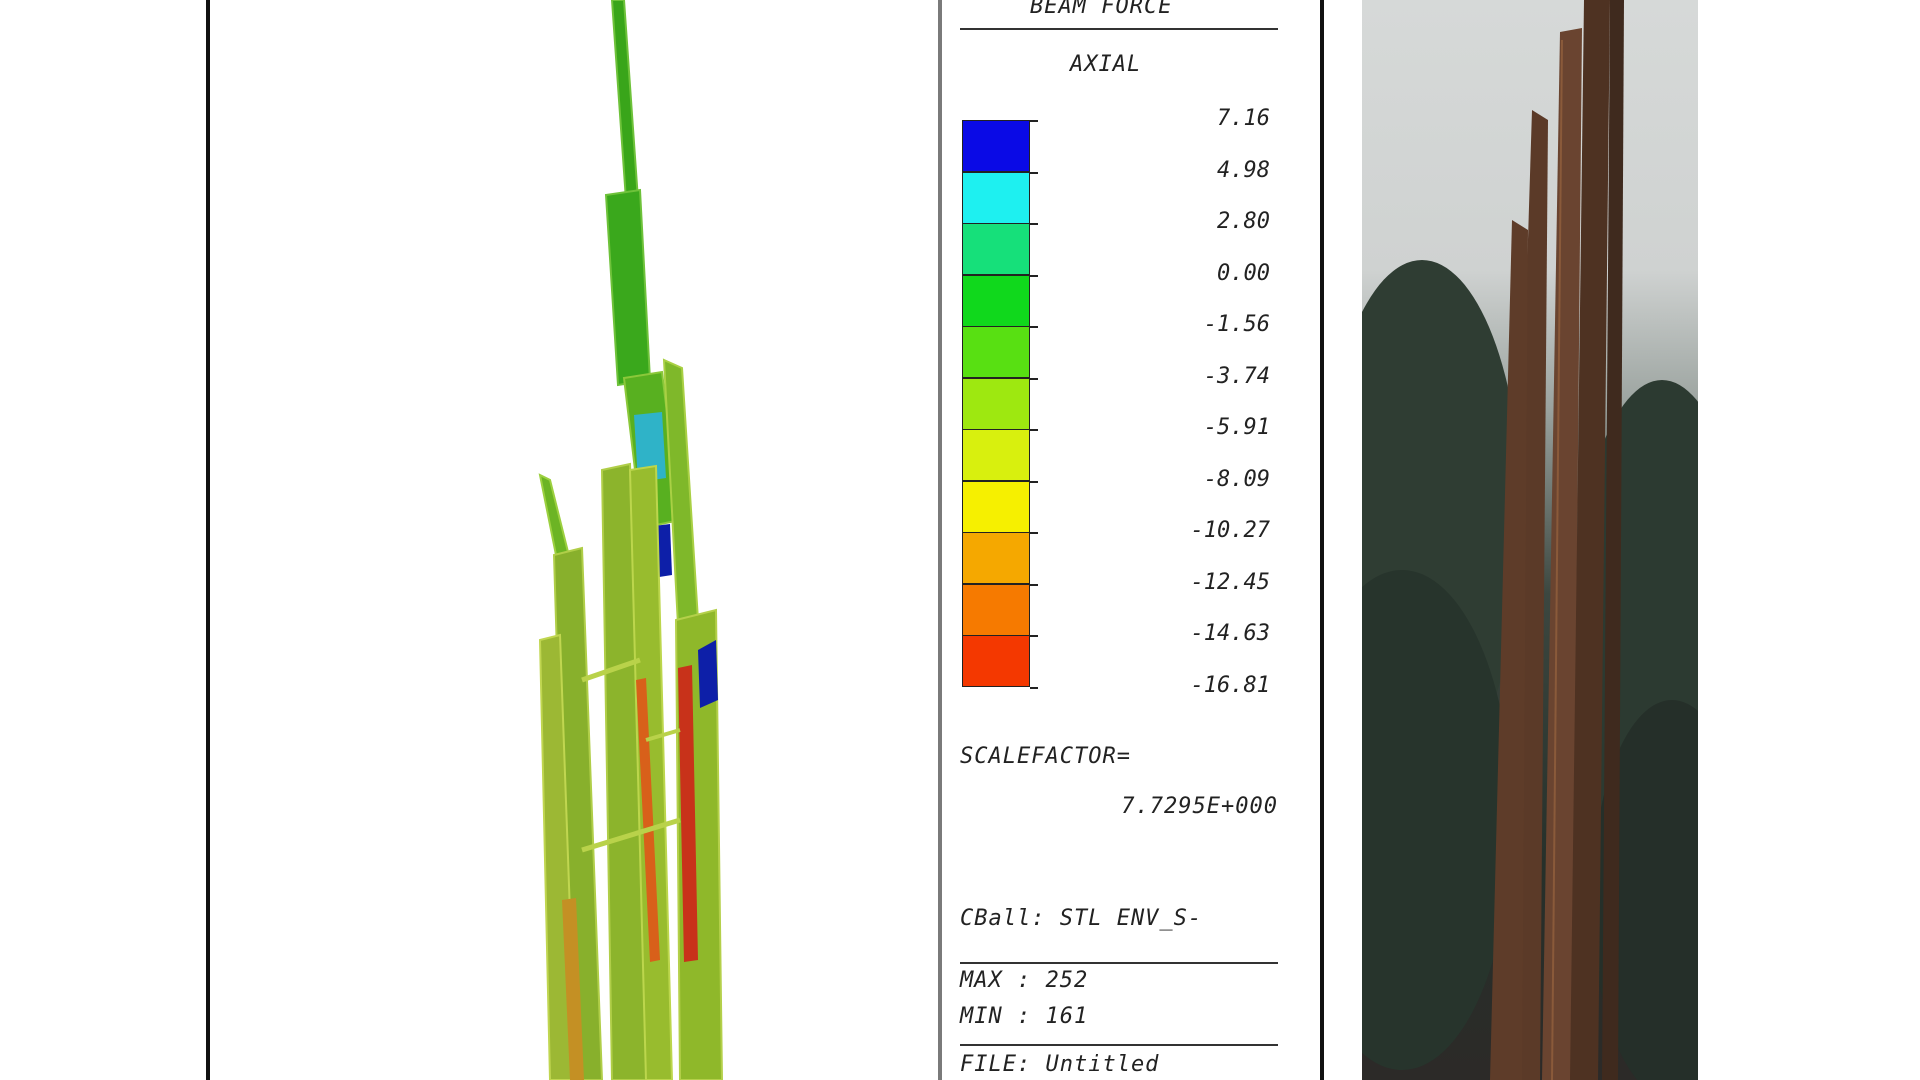 Image resolution: width=1920 pixels, height=1080 pixels. Describe the element at coordinates (1243, 273) in the screenshot. I see `legend-value: 0.00` at that location.